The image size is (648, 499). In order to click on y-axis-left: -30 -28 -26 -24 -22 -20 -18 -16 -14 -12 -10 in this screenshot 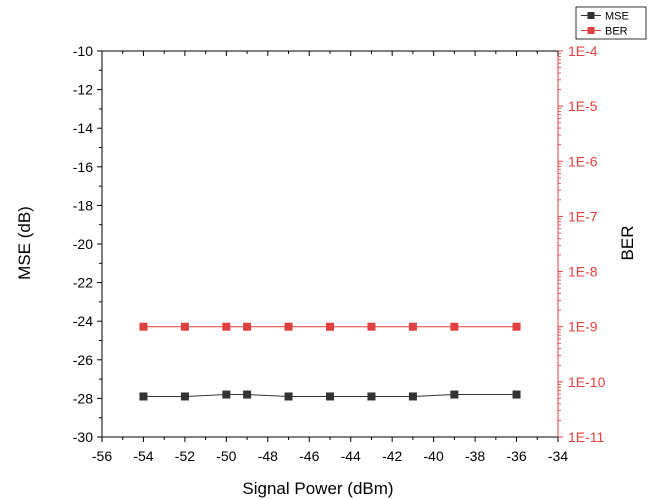, I will do `click(87, 244)`.